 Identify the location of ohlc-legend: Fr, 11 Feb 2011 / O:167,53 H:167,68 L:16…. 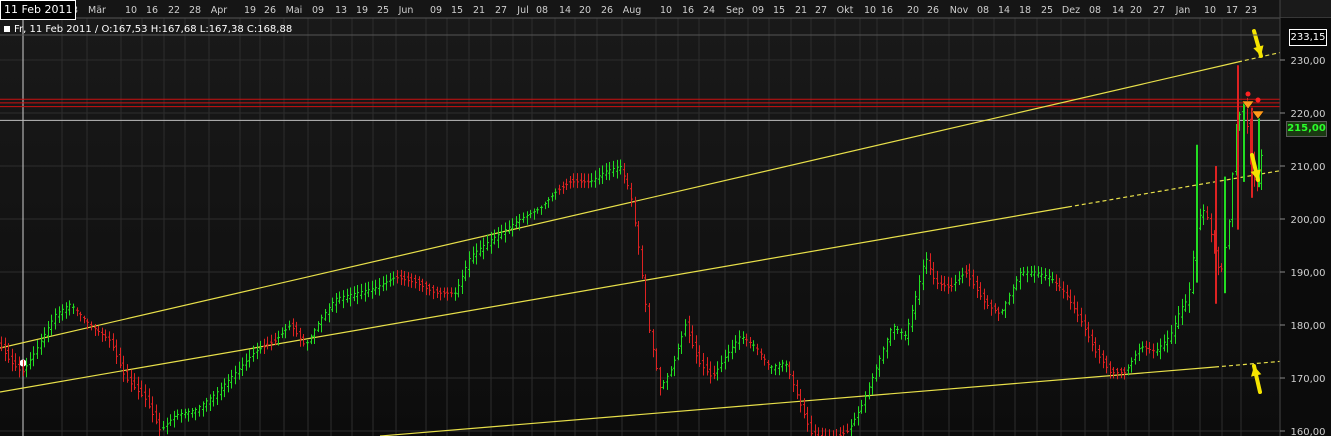
(148, 29).